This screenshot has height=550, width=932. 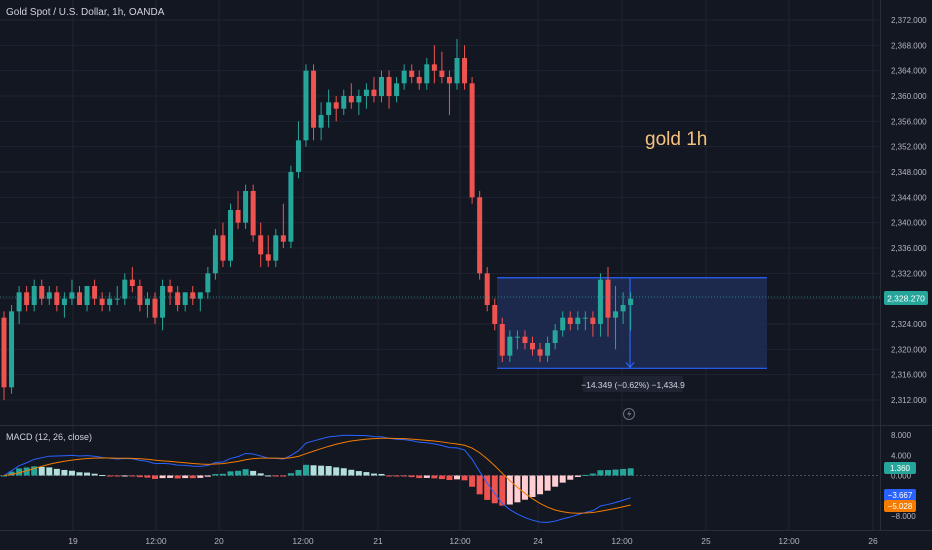 What do you see at coordinates (909, 400) in the screenshot?
I see `price-tick-label: 2,312.000` at bounding box center [909, 400].